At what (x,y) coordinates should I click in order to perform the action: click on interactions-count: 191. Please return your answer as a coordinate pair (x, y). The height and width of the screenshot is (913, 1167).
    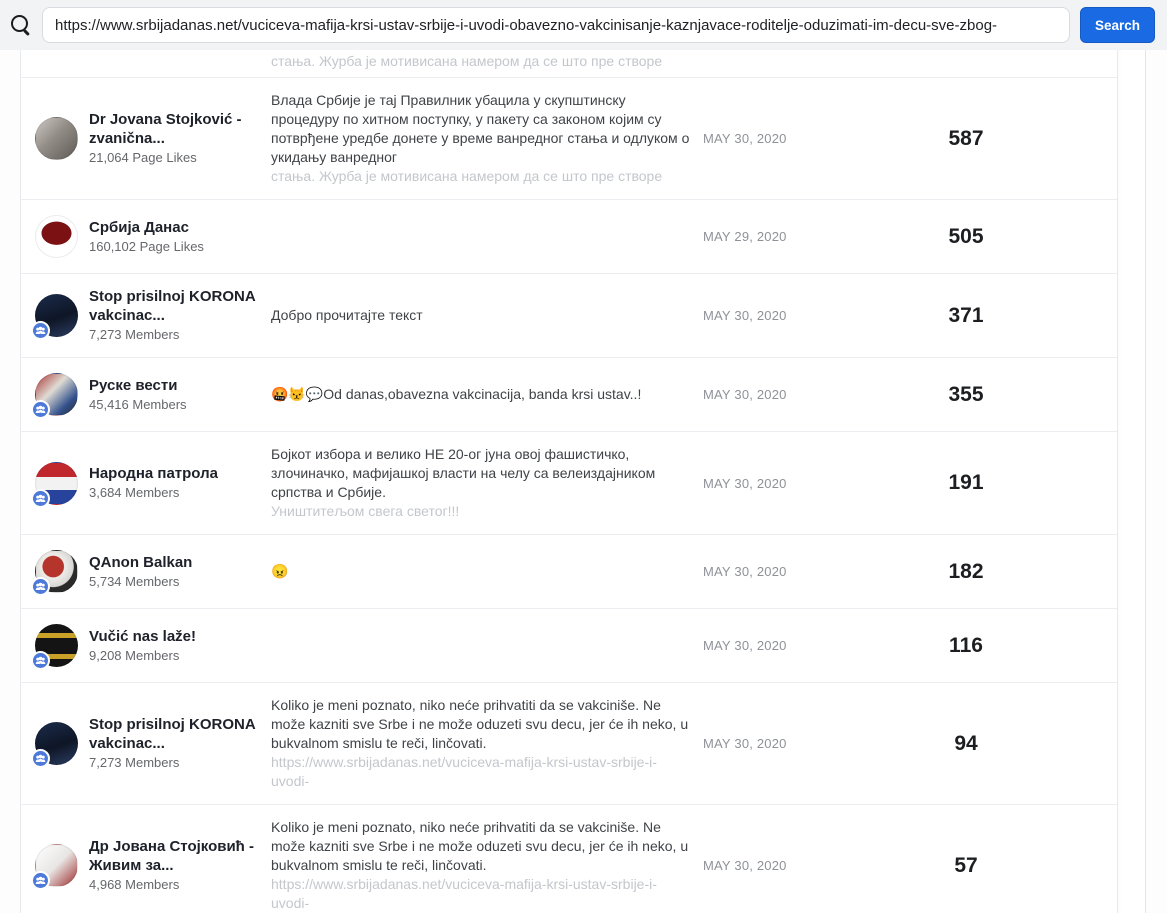
    Looking at the image, I should click on (966, 482).